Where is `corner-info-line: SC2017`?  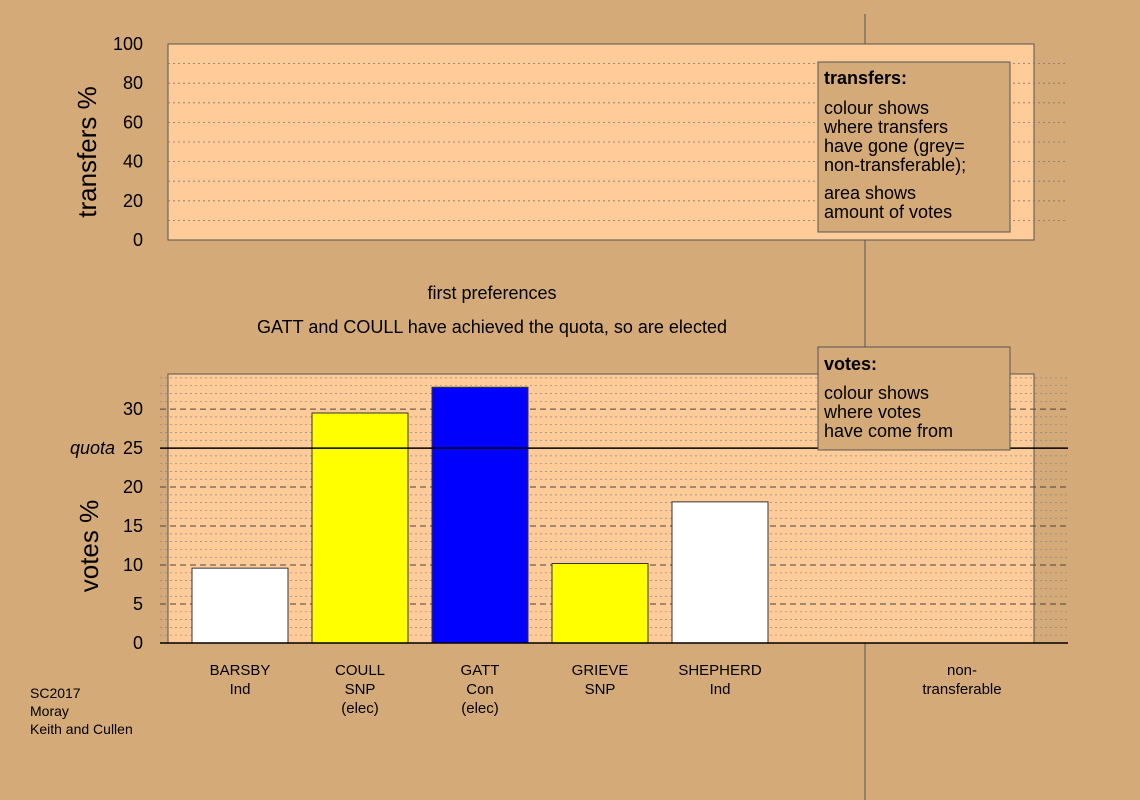 corner-info-line: SC2017 is located at coordinates (55, 693).